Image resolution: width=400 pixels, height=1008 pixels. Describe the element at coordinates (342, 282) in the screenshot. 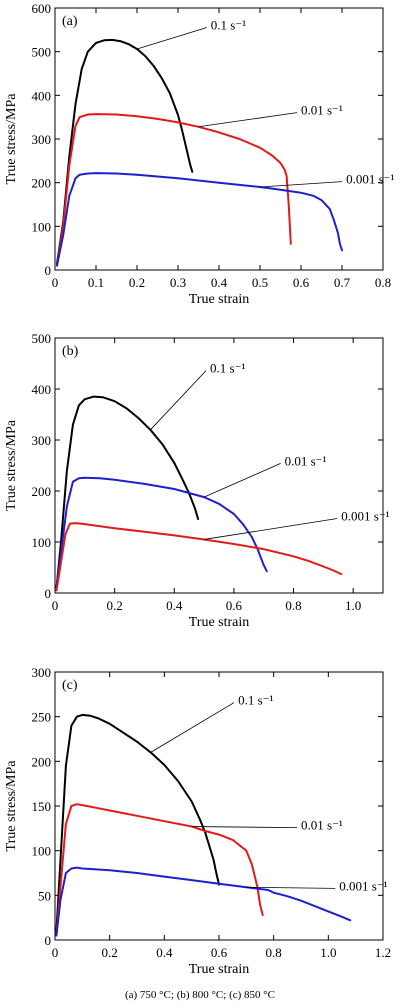

I see `x-tick-label-a: 0.7` at that location.